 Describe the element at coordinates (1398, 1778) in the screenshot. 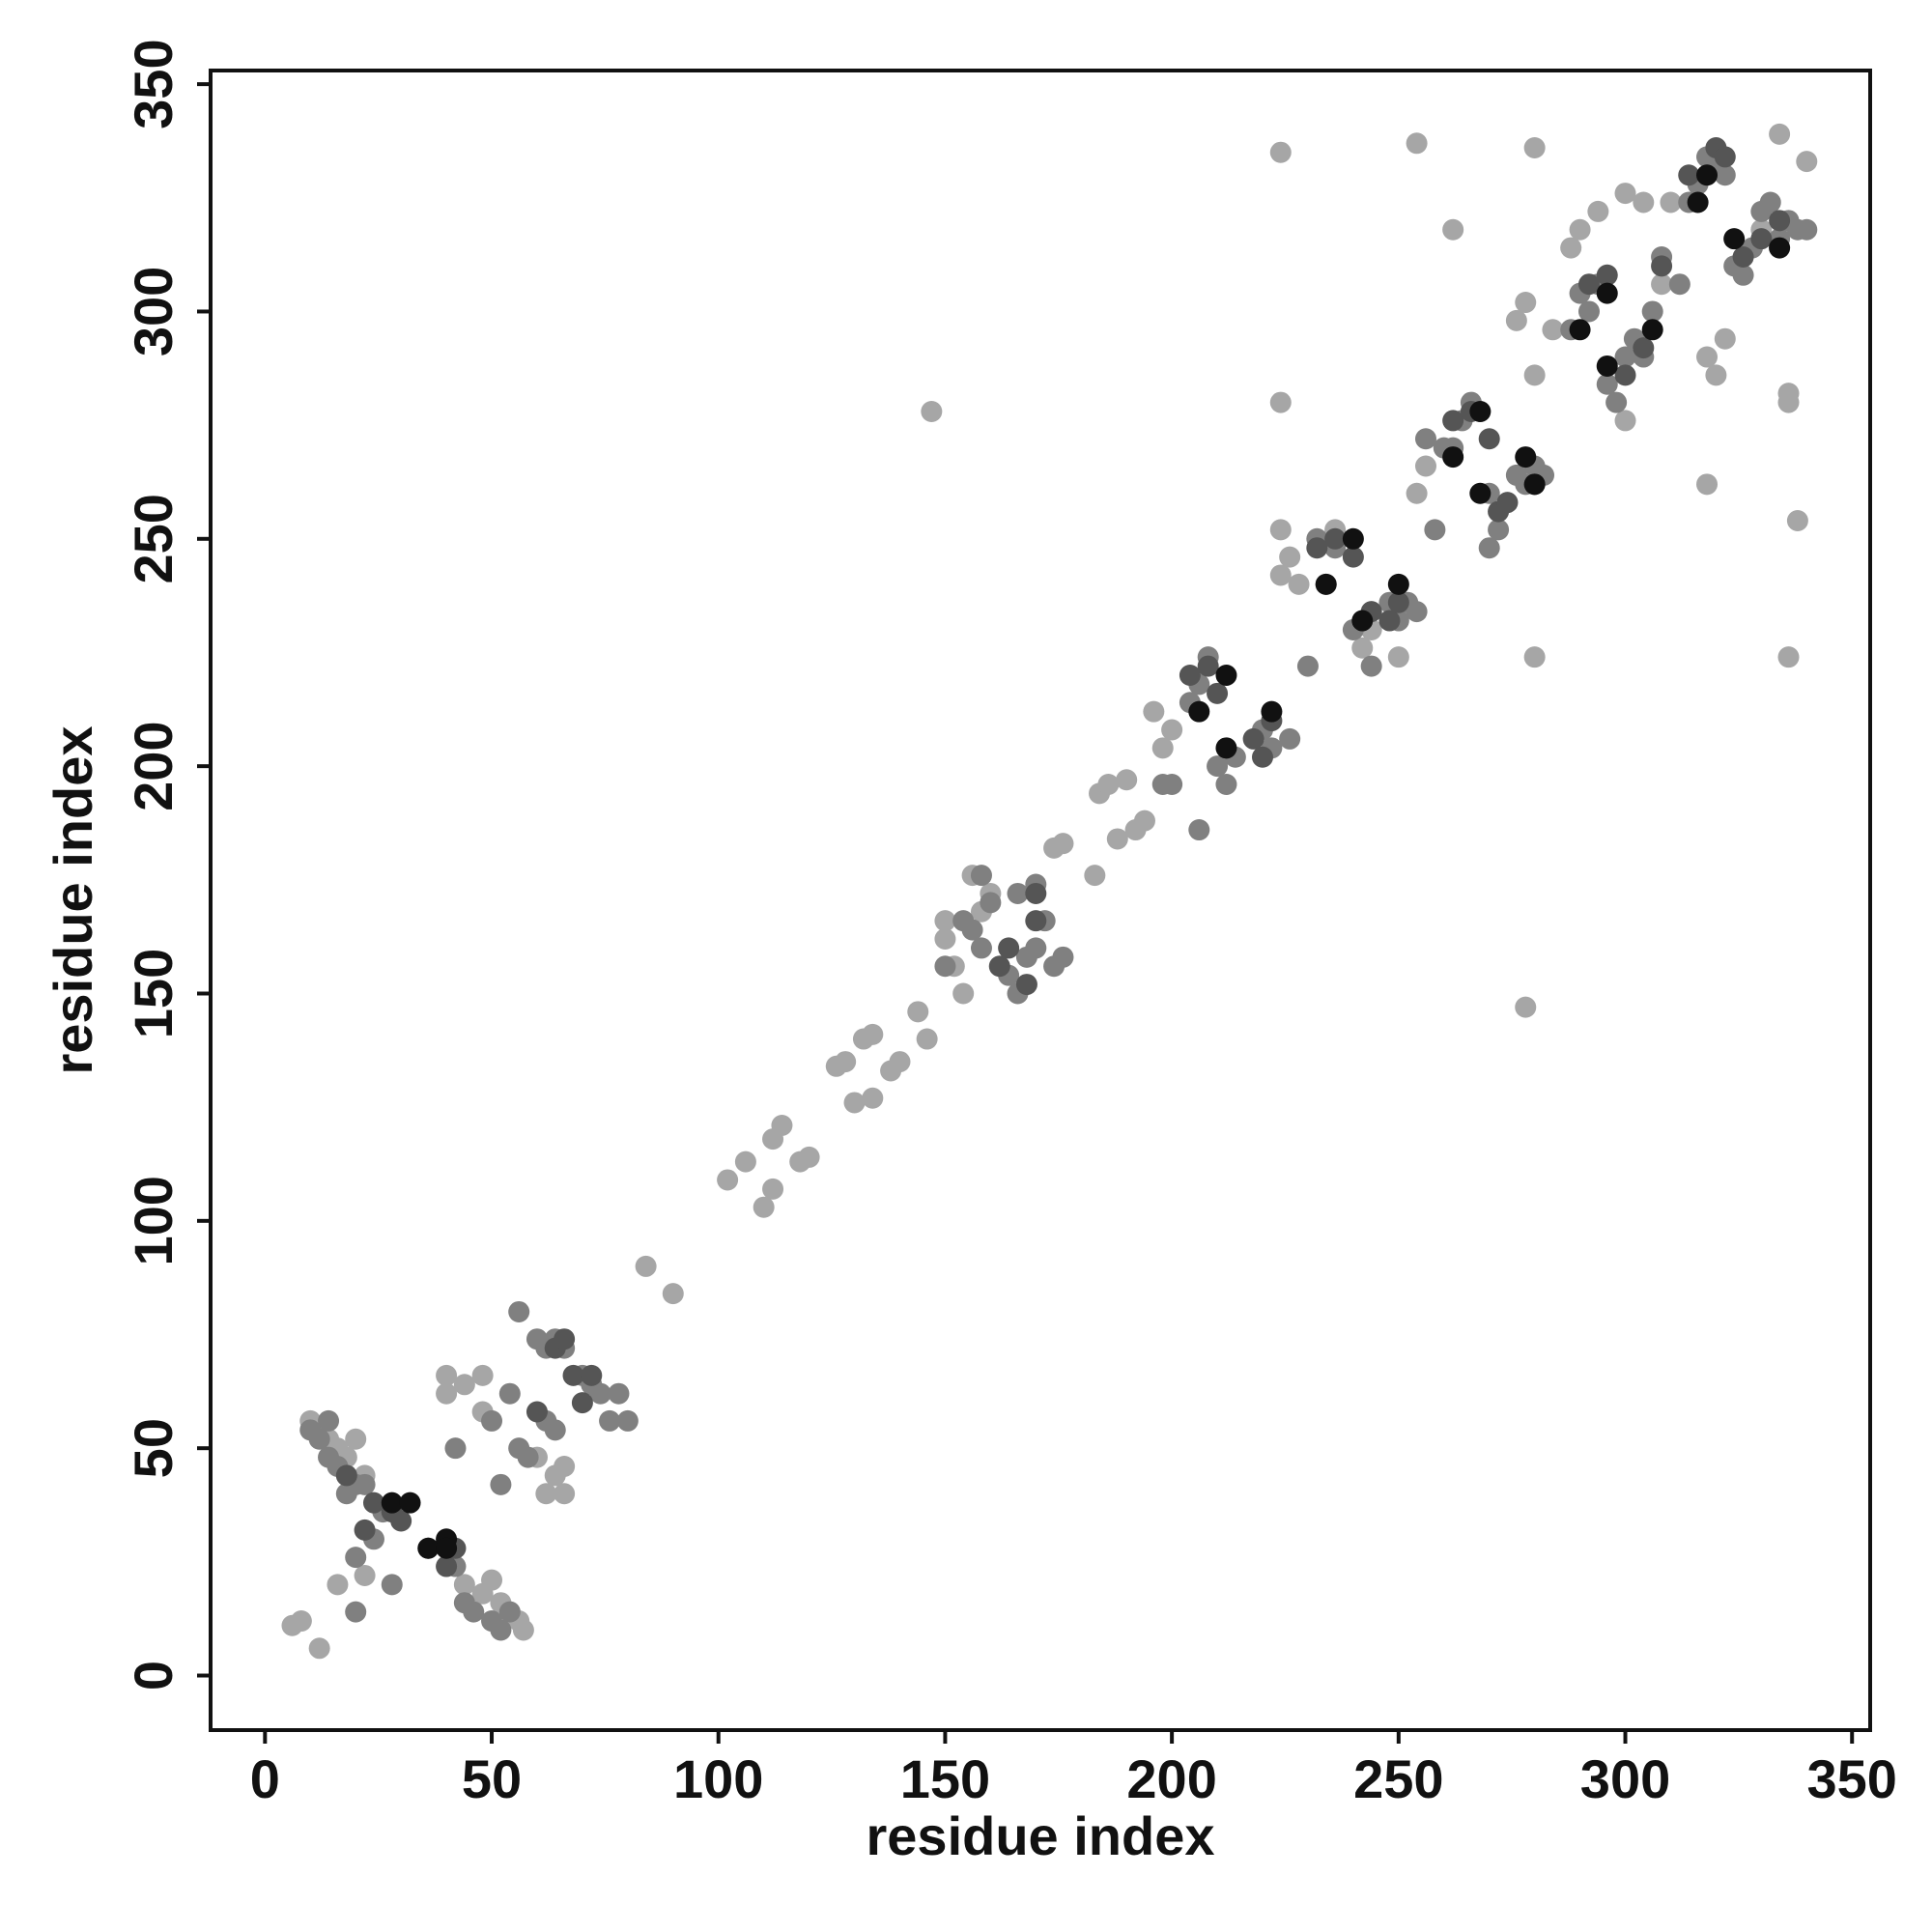

I see `x-tick-label: 250` at that location.